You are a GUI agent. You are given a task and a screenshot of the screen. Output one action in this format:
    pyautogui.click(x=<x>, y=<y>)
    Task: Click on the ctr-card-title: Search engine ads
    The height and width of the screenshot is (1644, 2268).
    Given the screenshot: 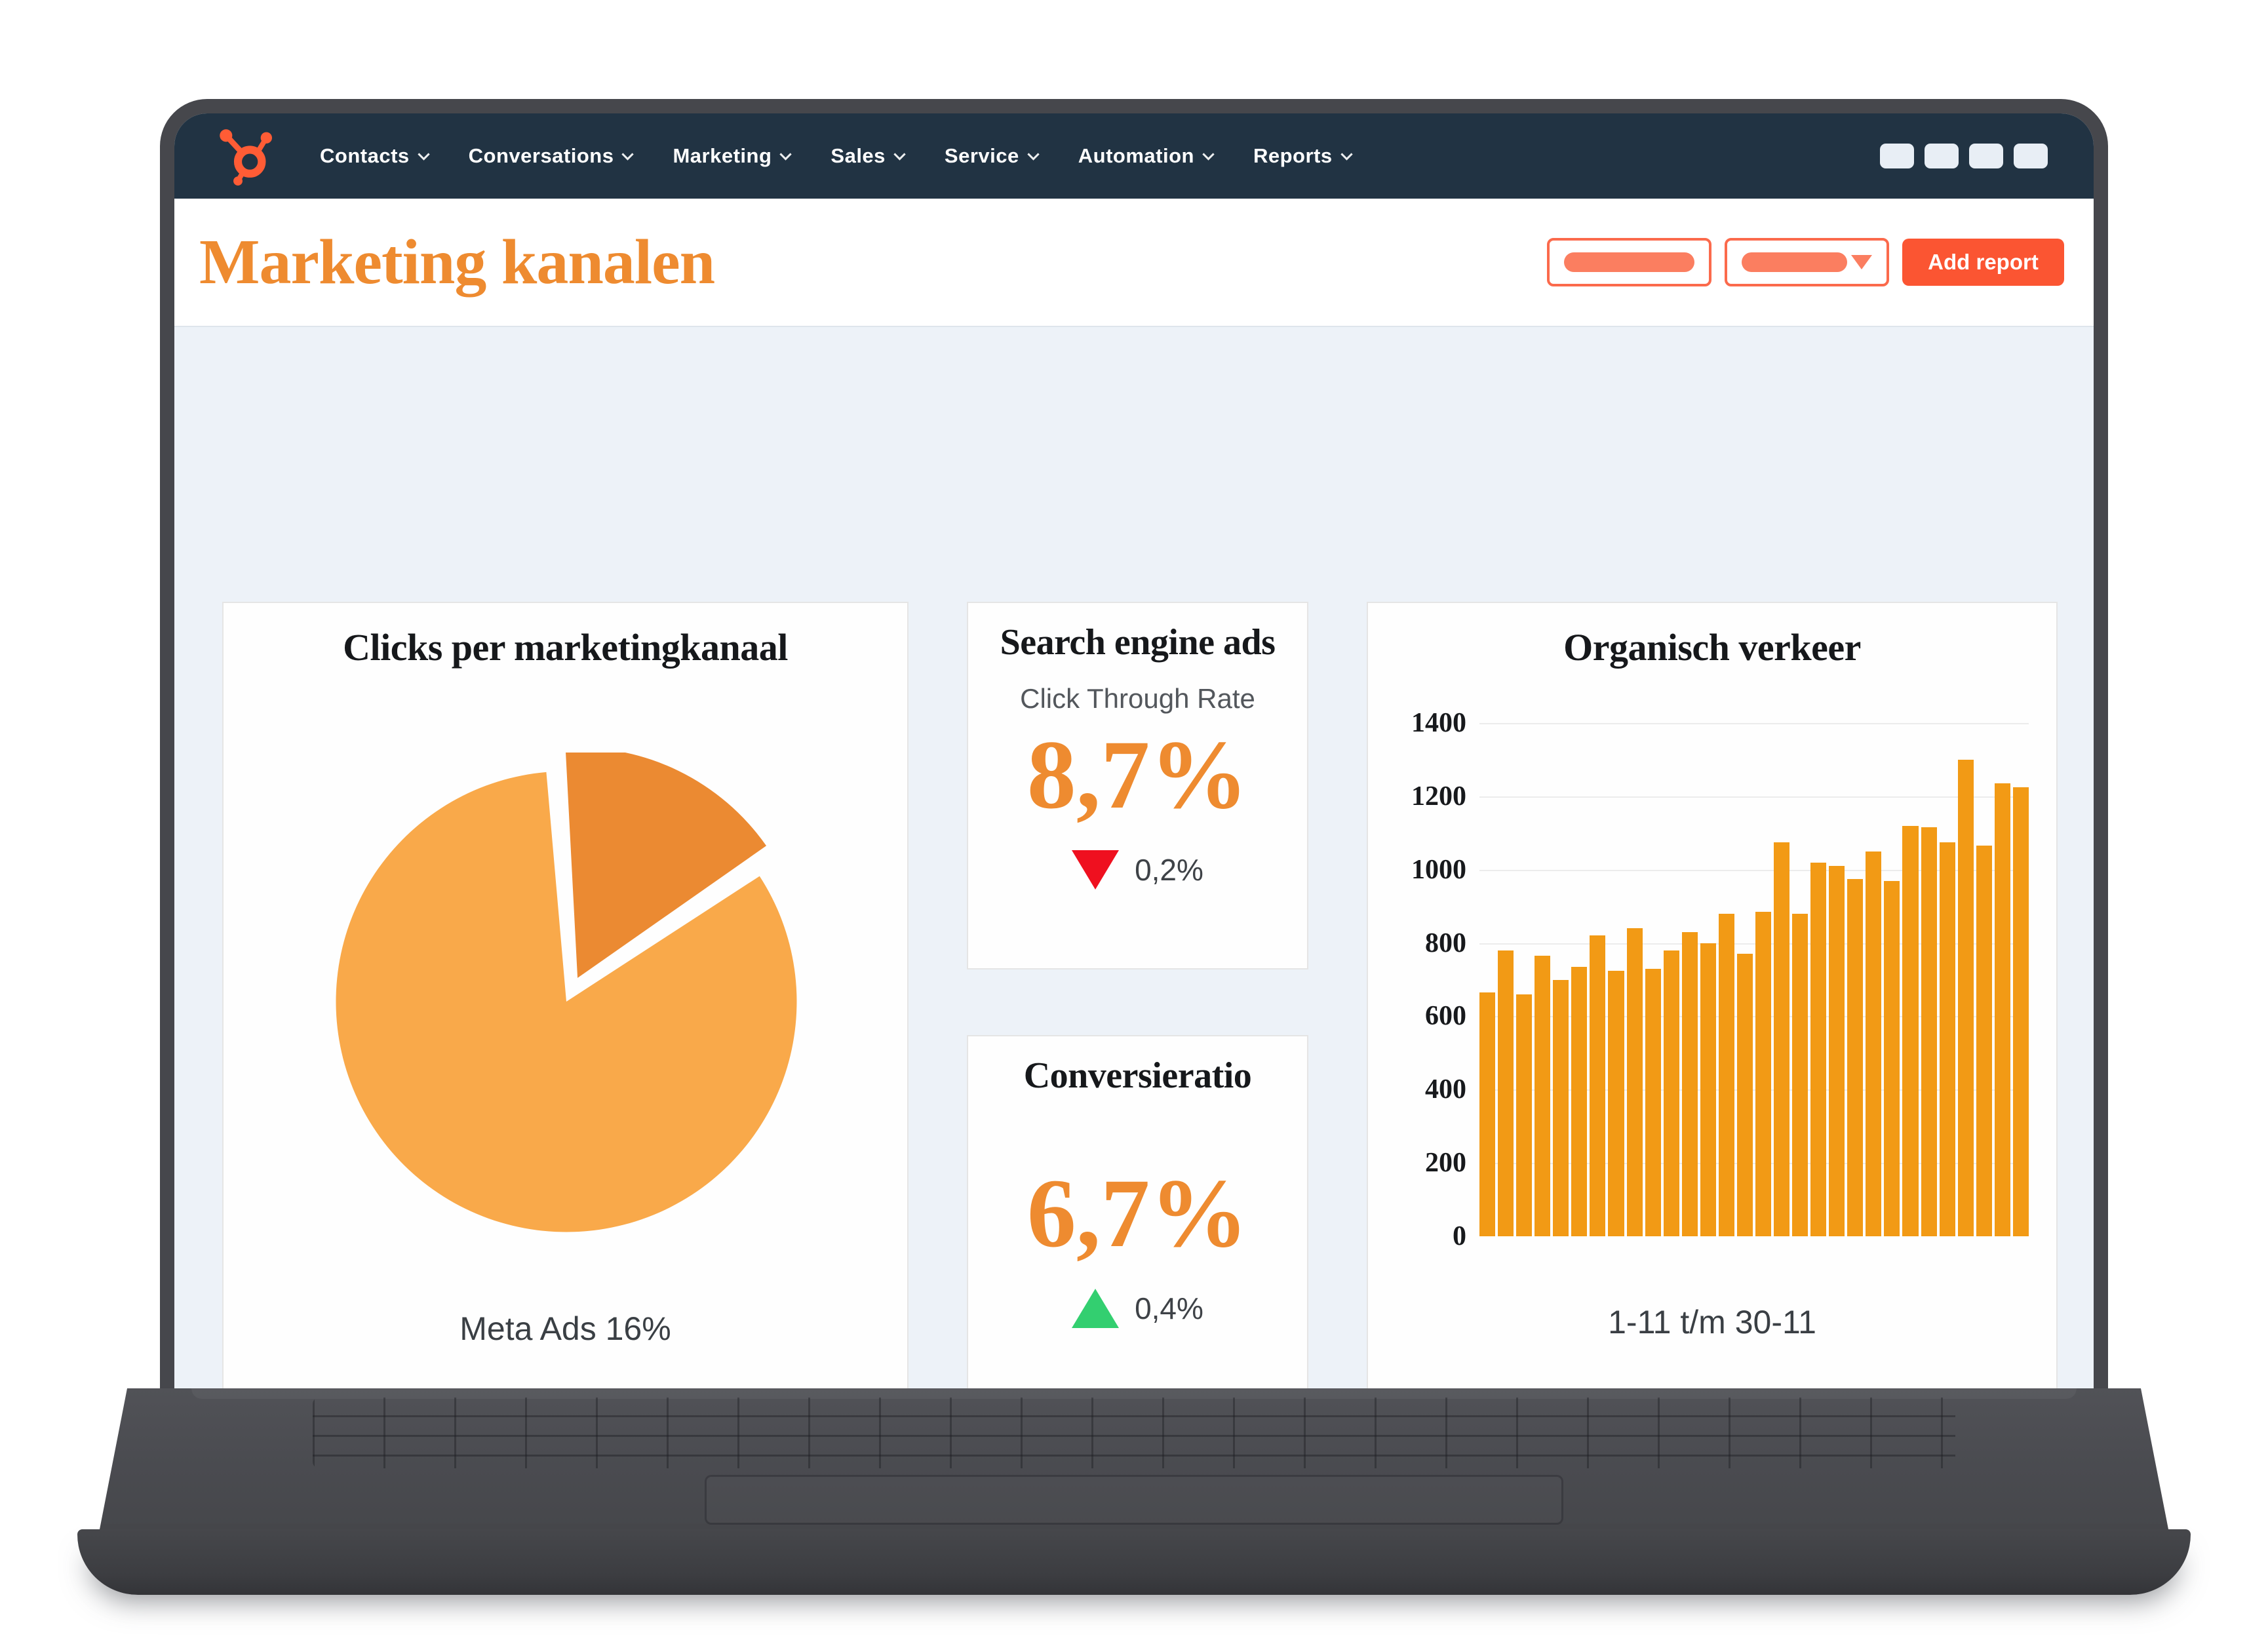 What is the action you would take?
    pyautogui.click(x=1138, y=642)
    